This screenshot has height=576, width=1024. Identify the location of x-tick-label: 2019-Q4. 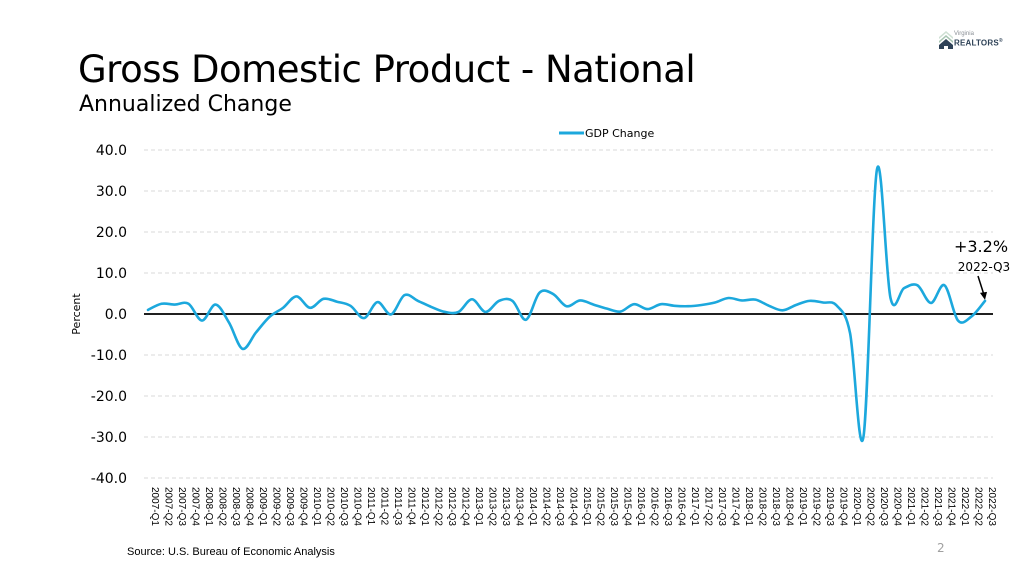
(843, 506).